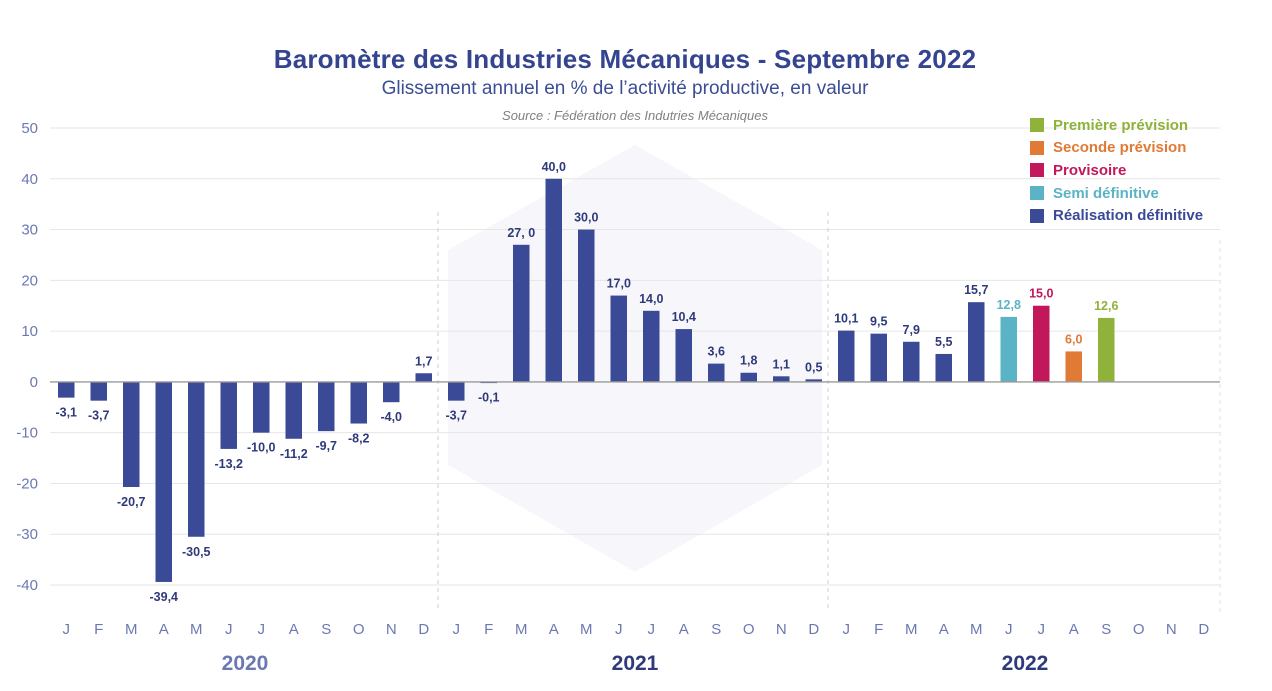  What do you see at coordinates (131, 502) in the screenshot?
I see `data-label: -20,7` at bounding box center [131, 502].